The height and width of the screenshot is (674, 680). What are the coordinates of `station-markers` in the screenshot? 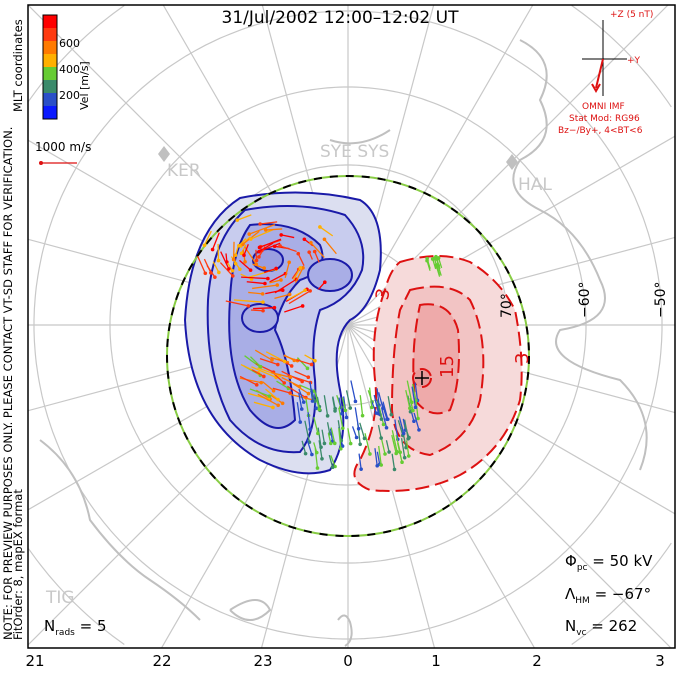 It's located at (338, 158).